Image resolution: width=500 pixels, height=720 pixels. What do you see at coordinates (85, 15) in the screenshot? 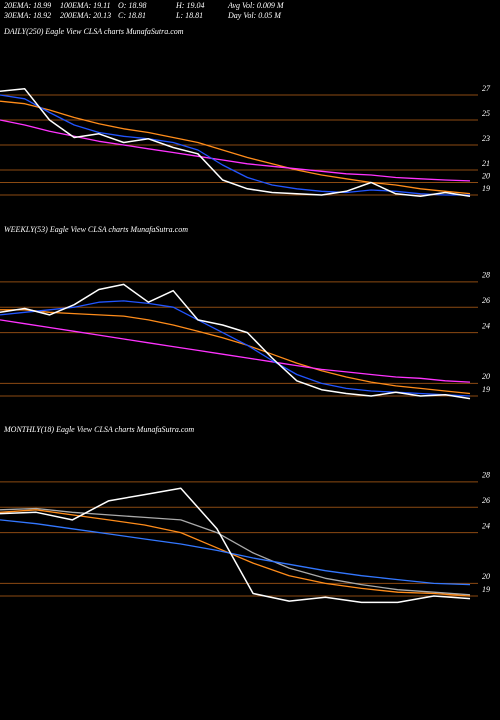
I see `header-stat: 200EMA: 20.13` at bounding box center [85, 15].